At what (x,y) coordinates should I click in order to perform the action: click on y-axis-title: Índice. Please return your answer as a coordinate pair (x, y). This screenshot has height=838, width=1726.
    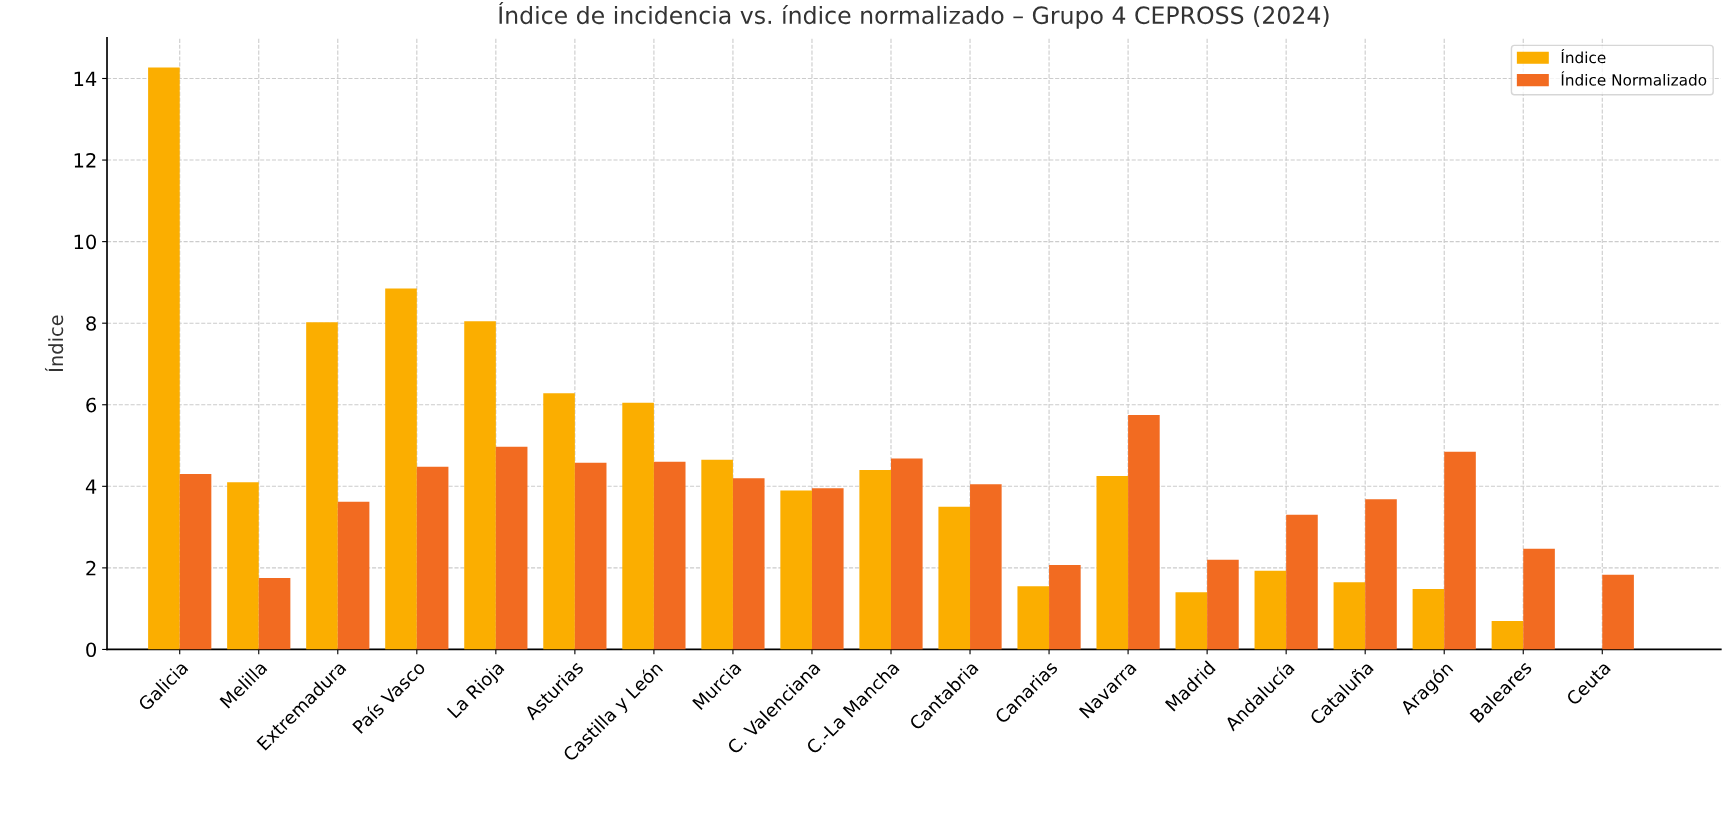
    Looking at the image, I should click on (54, 343).